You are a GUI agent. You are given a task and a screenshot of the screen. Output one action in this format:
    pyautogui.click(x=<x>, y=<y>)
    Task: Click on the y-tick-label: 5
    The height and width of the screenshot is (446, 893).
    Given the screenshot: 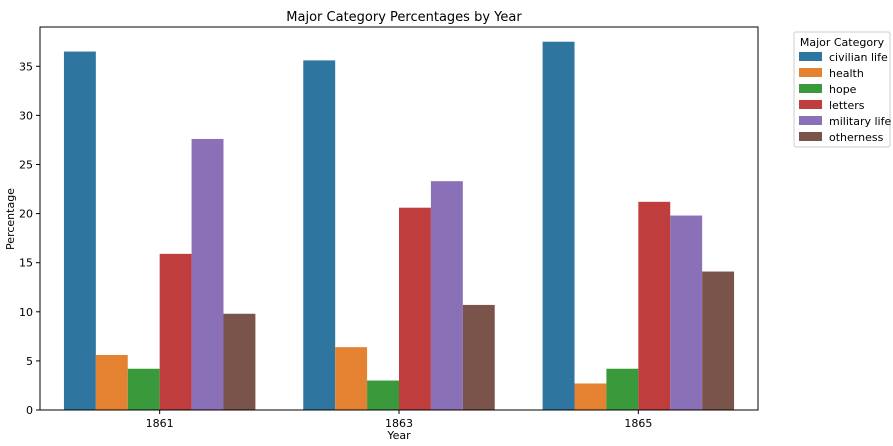 What is the action you would take?
    pyautogui.click(x=29, y=361)
    